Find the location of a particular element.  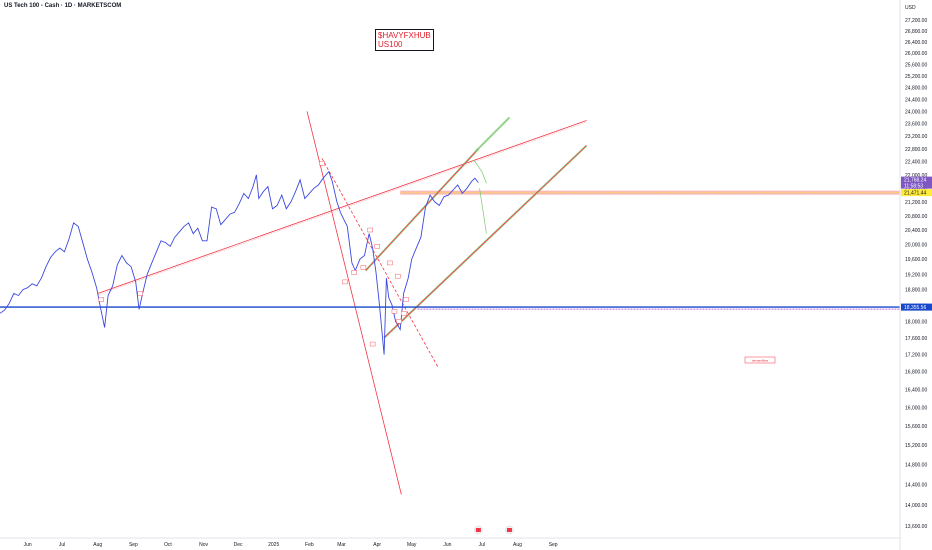

y-tick-label: 26,400.00 is located at coordinates (916, 43).